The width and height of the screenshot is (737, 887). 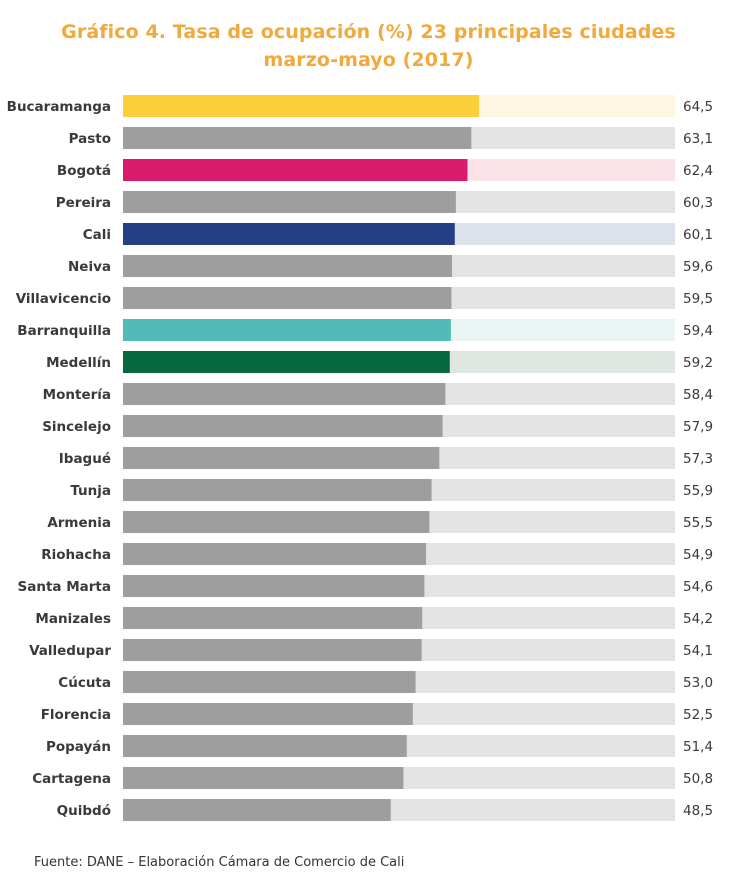 I want to click on bar-monteria, so click(x=284, y=394).